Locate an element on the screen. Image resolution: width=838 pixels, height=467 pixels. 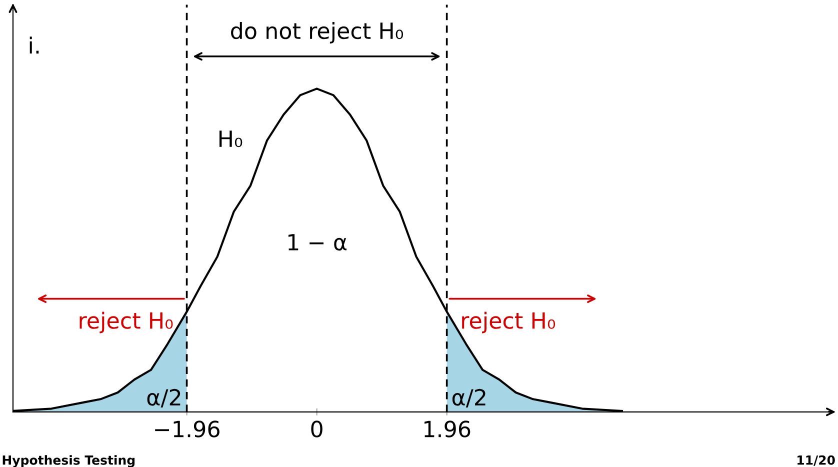
text: Hypothesis Testing is located at coordinates (68, 461).